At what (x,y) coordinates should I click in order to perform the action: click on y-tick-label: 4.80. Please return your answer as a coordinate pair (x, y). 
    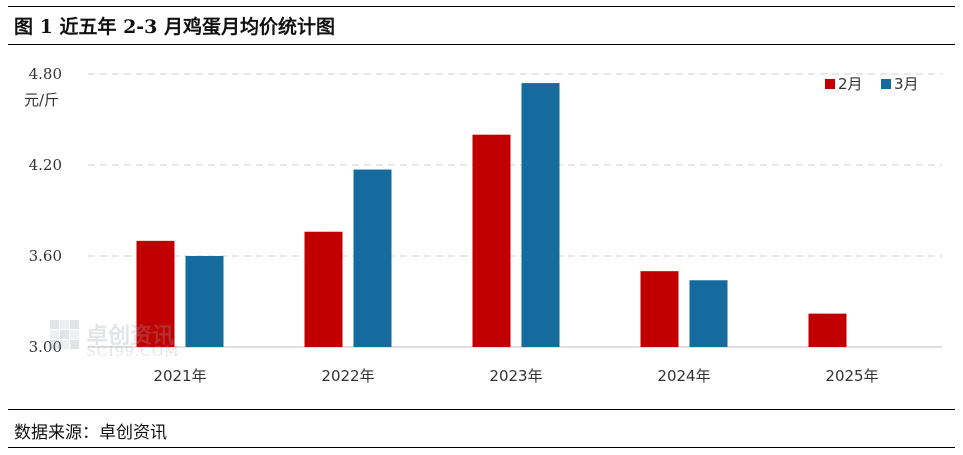
    Looking at the image, I should click on (45, 74).